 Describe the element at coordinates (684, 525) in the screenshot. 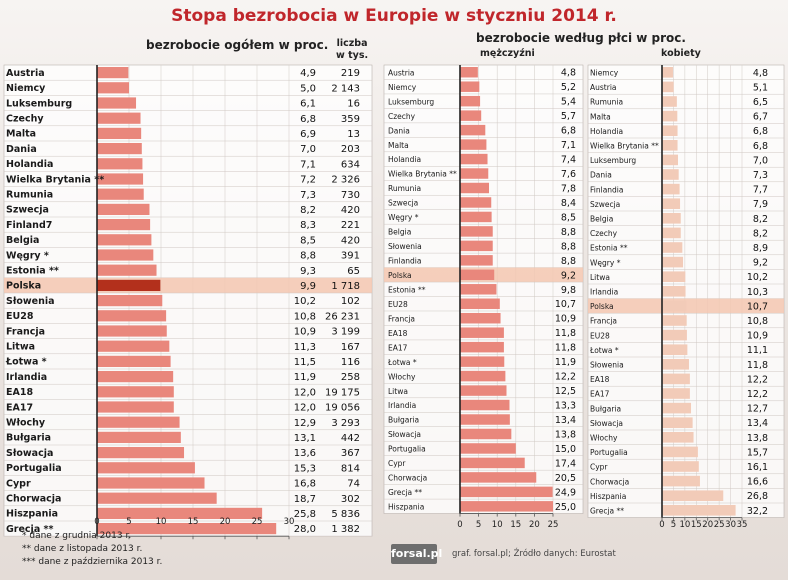

I see `women-tick-label: 10` at that location.